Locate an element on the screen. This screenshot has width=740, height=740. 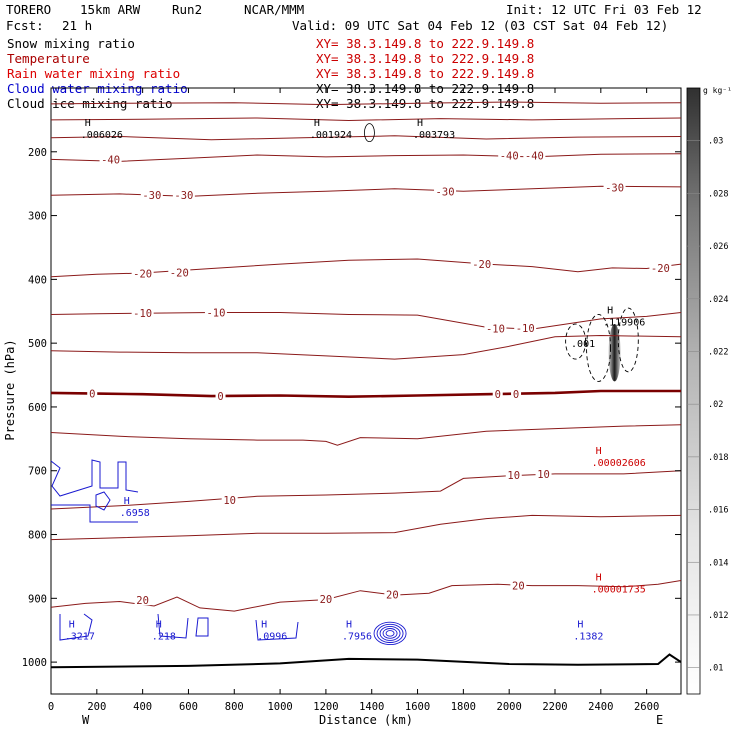
colorbar-tick-label-7: .024 is located at coordinates (718, 300).